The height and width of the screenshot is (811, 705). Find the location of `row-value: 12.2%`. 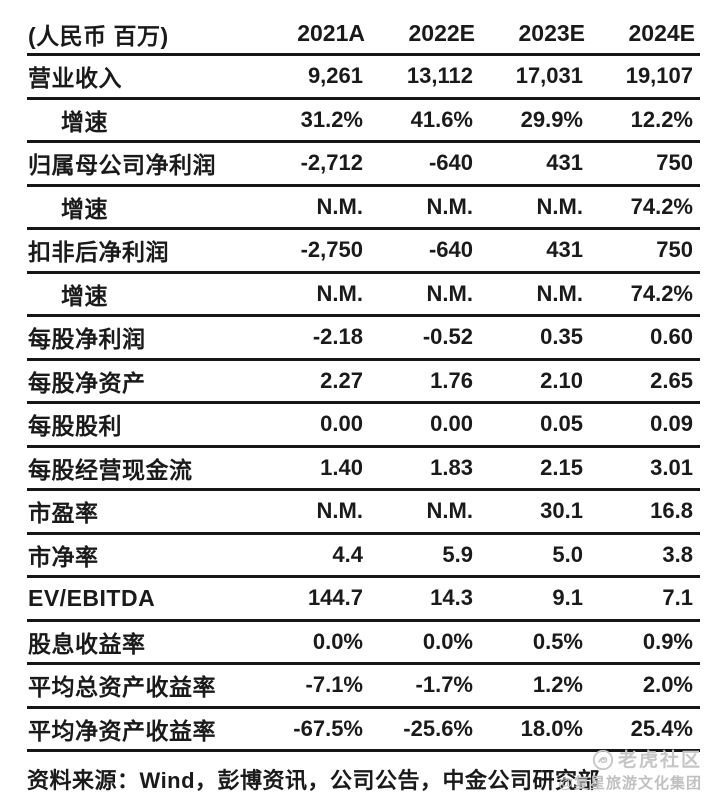

row-value: 12.2% is located at coordinates (661, 119).